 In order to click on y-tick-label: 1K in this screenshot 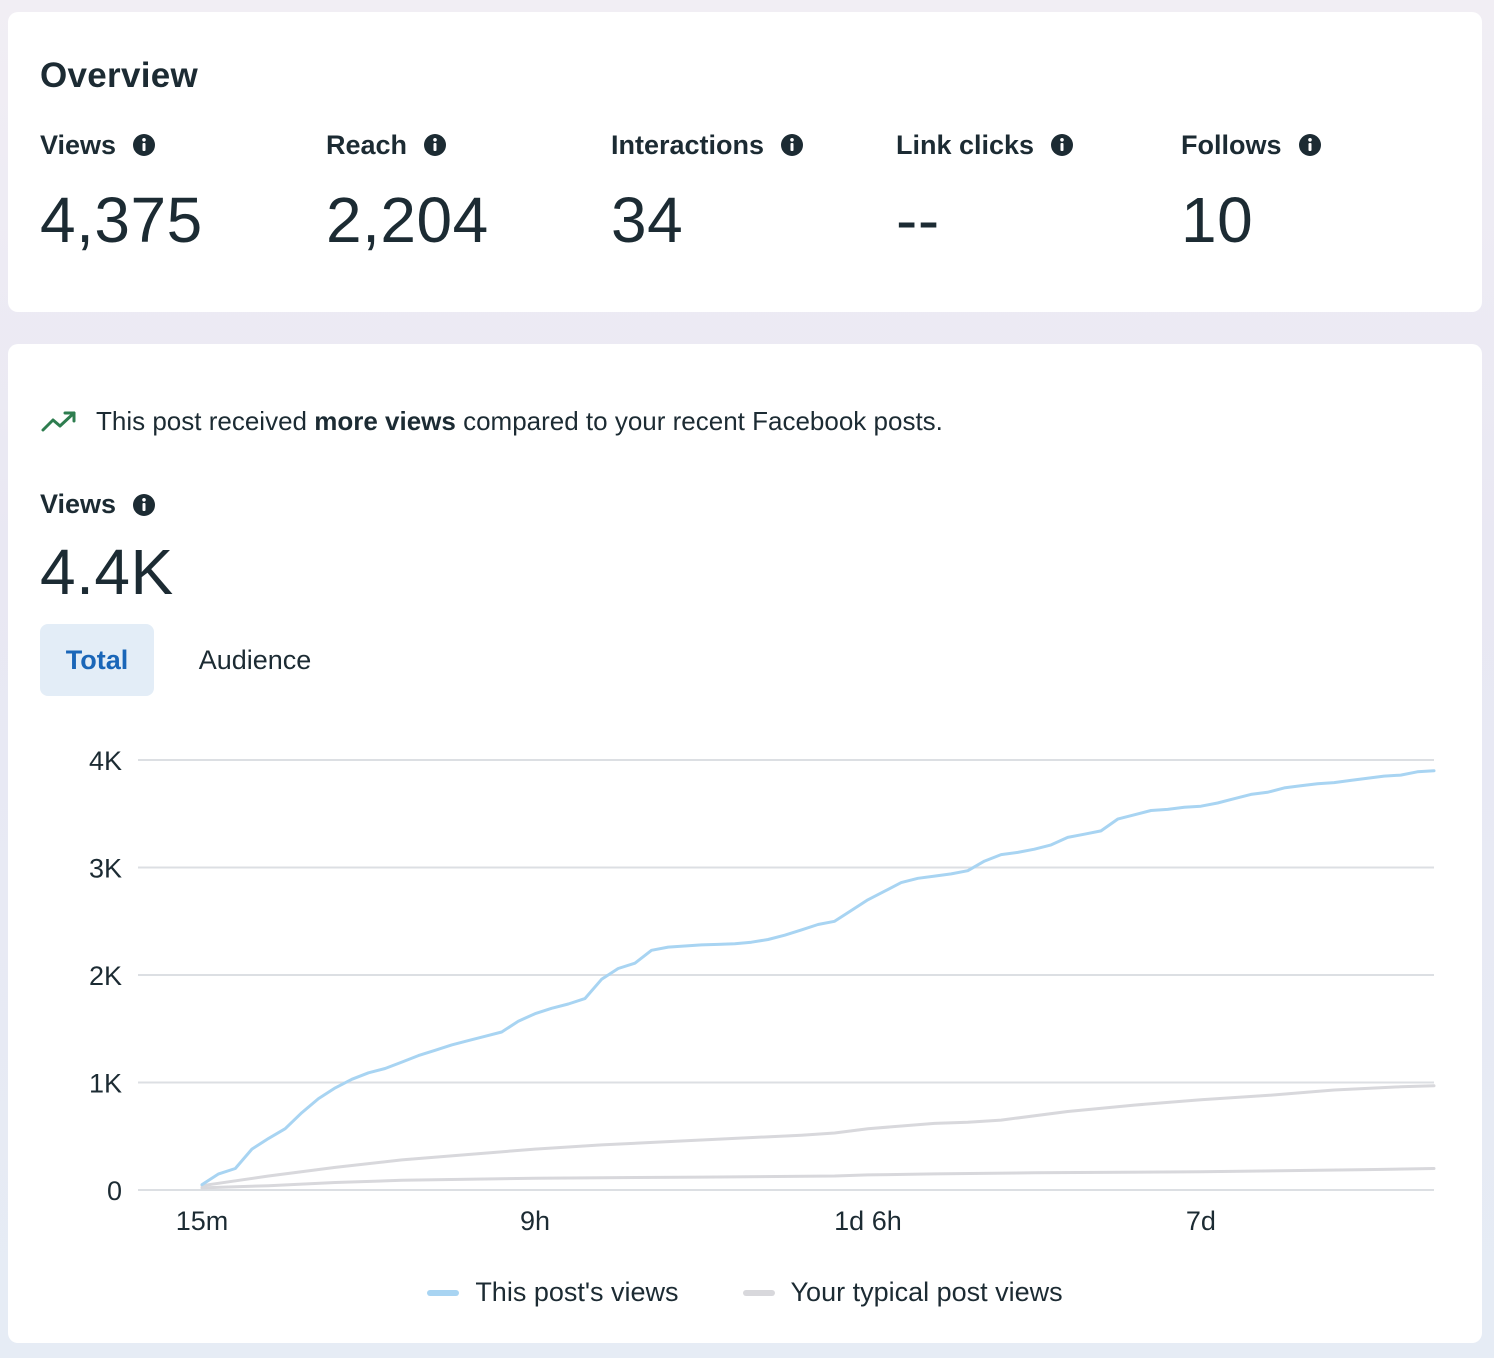, I will do `click(105, 1084)`.